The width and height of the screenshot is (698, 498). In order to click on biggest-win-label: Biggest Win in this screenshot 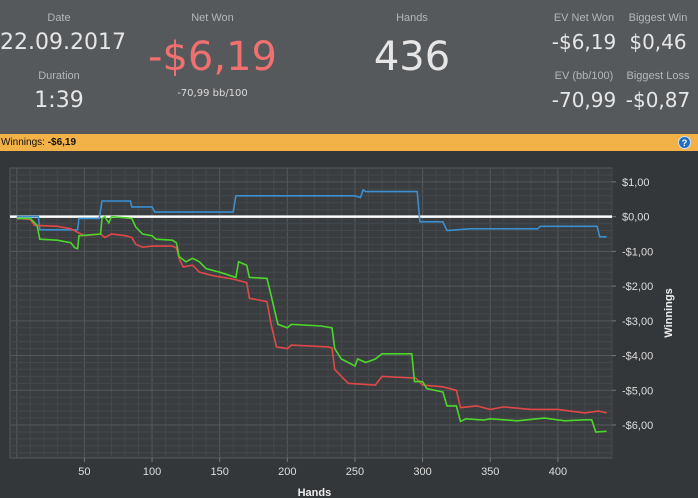, I will do `click(658, 18)`.